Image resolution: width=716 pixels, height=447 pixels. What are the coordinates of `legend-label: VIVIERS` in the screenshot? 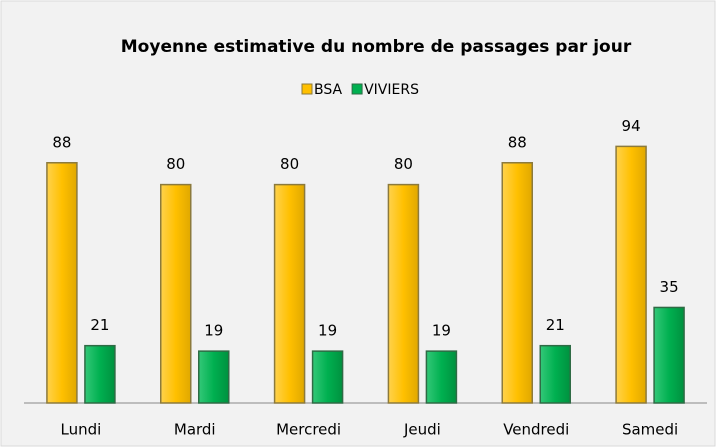 It's located at (391, 90).